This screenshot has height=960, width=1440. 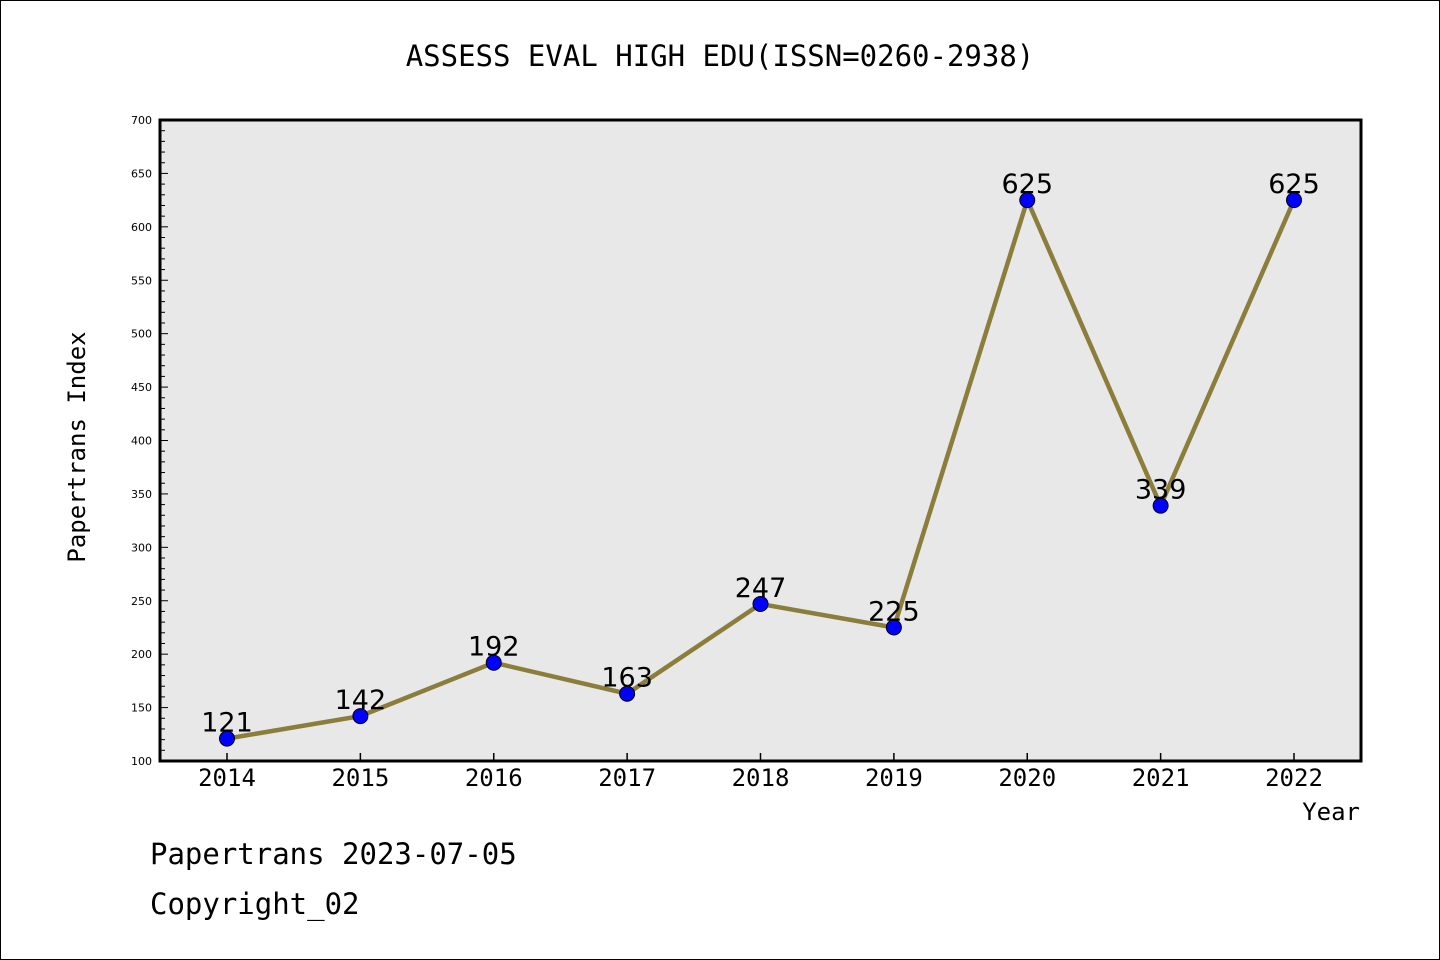 What do you see at coordinates (1161, 490) in the screenshot?
I see `data-label: 339` at bounding box center [1161, 490].